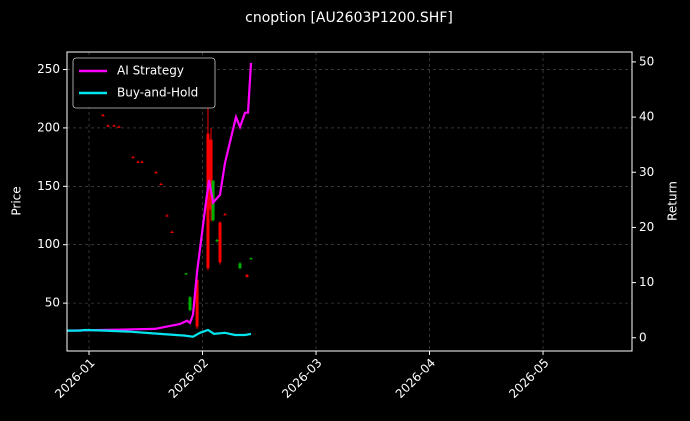  I want to click on y2-tick-label: 50, so click(646, 61).